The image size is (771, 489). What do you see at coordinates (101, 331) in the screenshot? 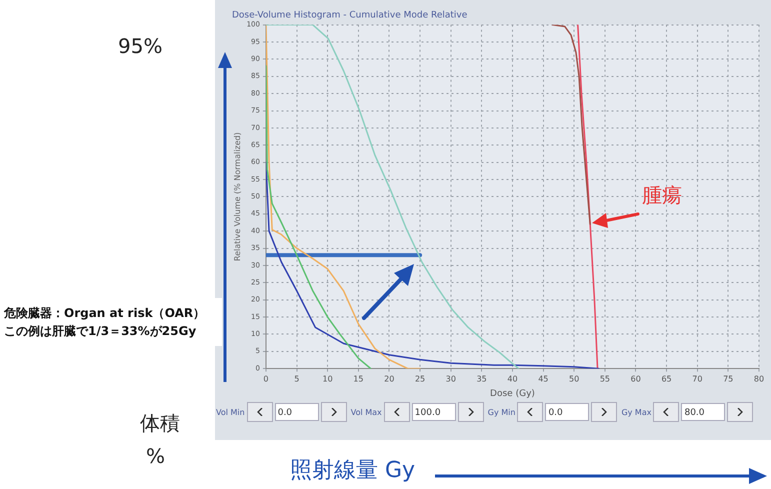
I see `text: この例は肝臓で1/3＝33%が25Gy` at bounding box center [101, 331].